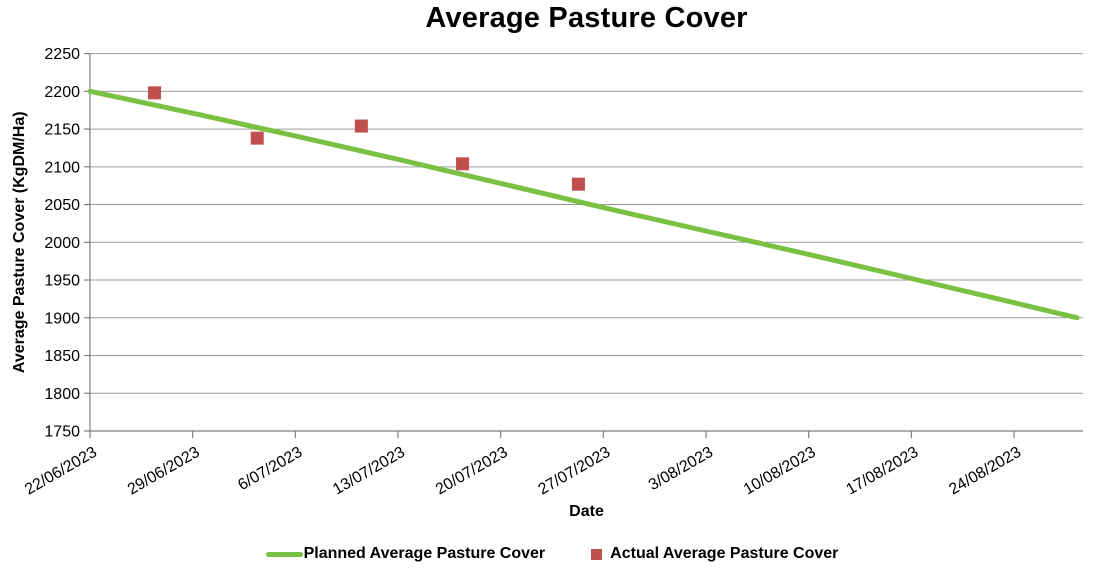  Describe the element at coordinates (62, 318) in the screenshot. I see `y-tick-label: 1900` at that location.